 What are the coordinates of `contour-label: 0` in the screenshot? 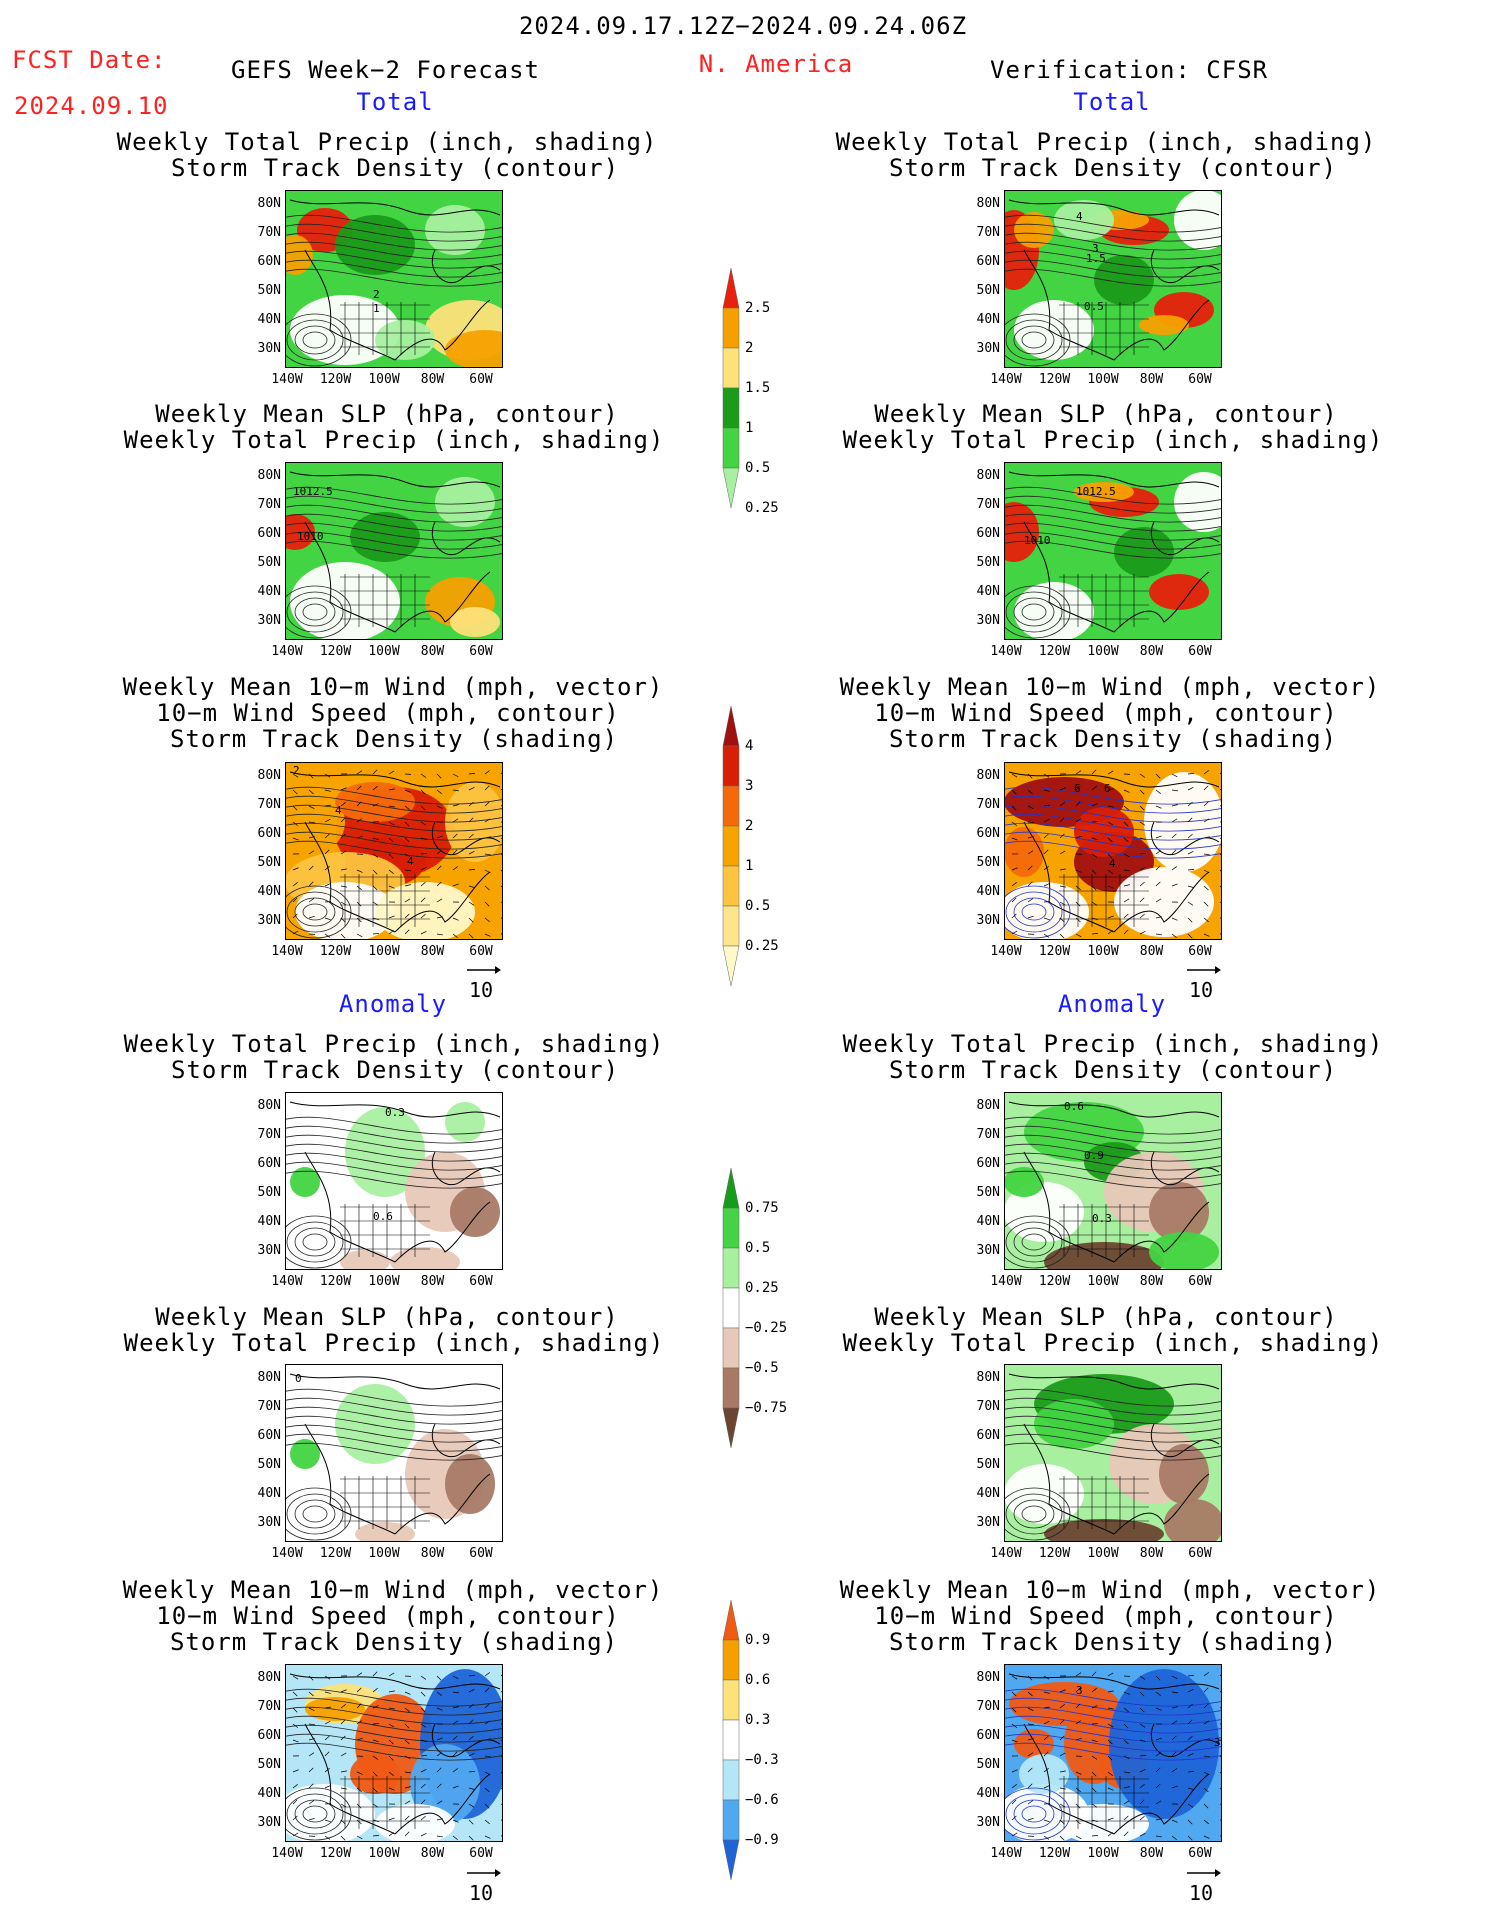 It's located at (298, 1378).